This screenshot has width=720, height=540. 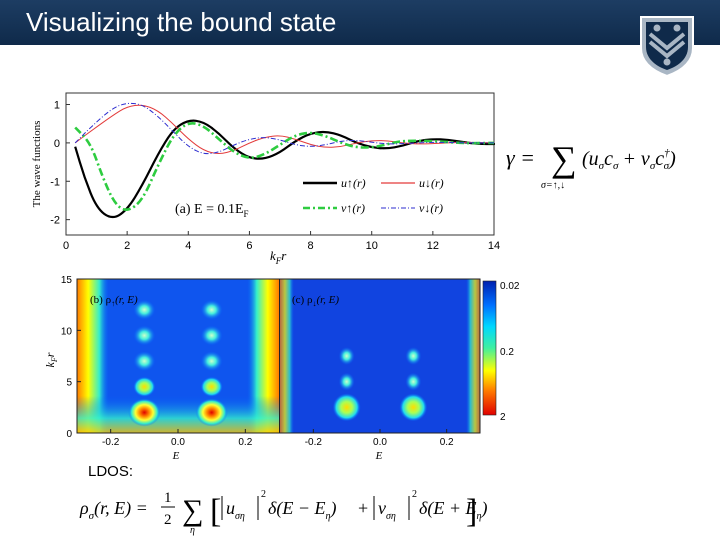 I want to click on heatmap-panel-b, so click(x=178, y=356).